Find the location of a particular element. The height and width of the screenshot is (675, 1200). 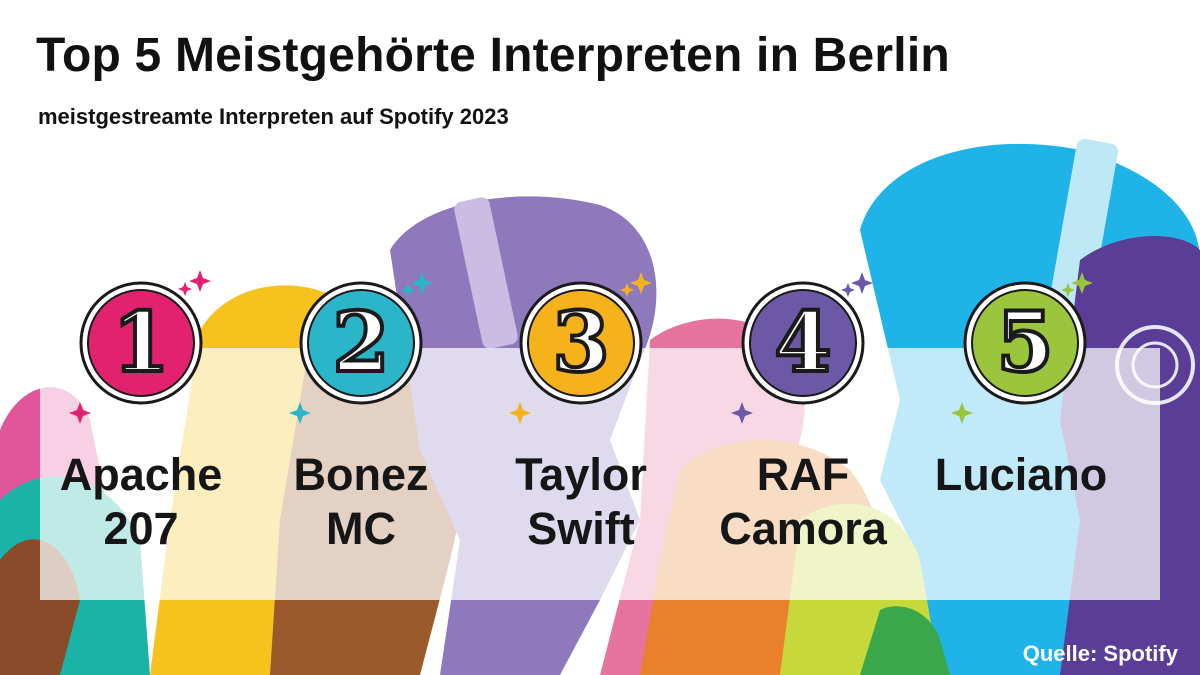

headphone-band-purple is located at coordinates (486, 273).